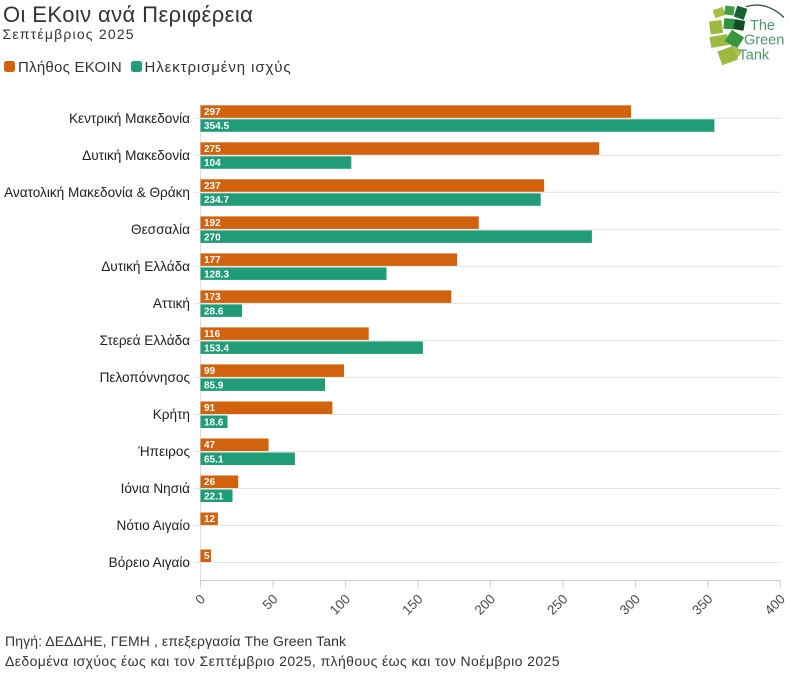  I want to click on svg-text: 300, so click(630, 604).